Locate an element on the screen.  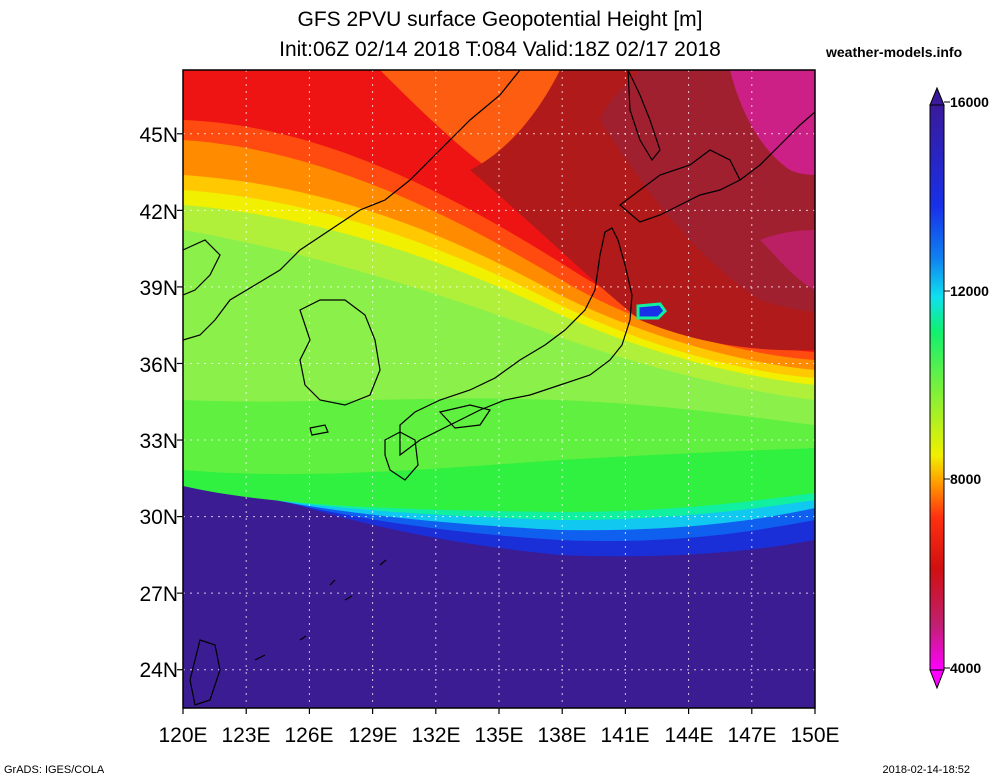
footer-credit: GrADS: IGES/COLA is located at coordinates (54, 770).